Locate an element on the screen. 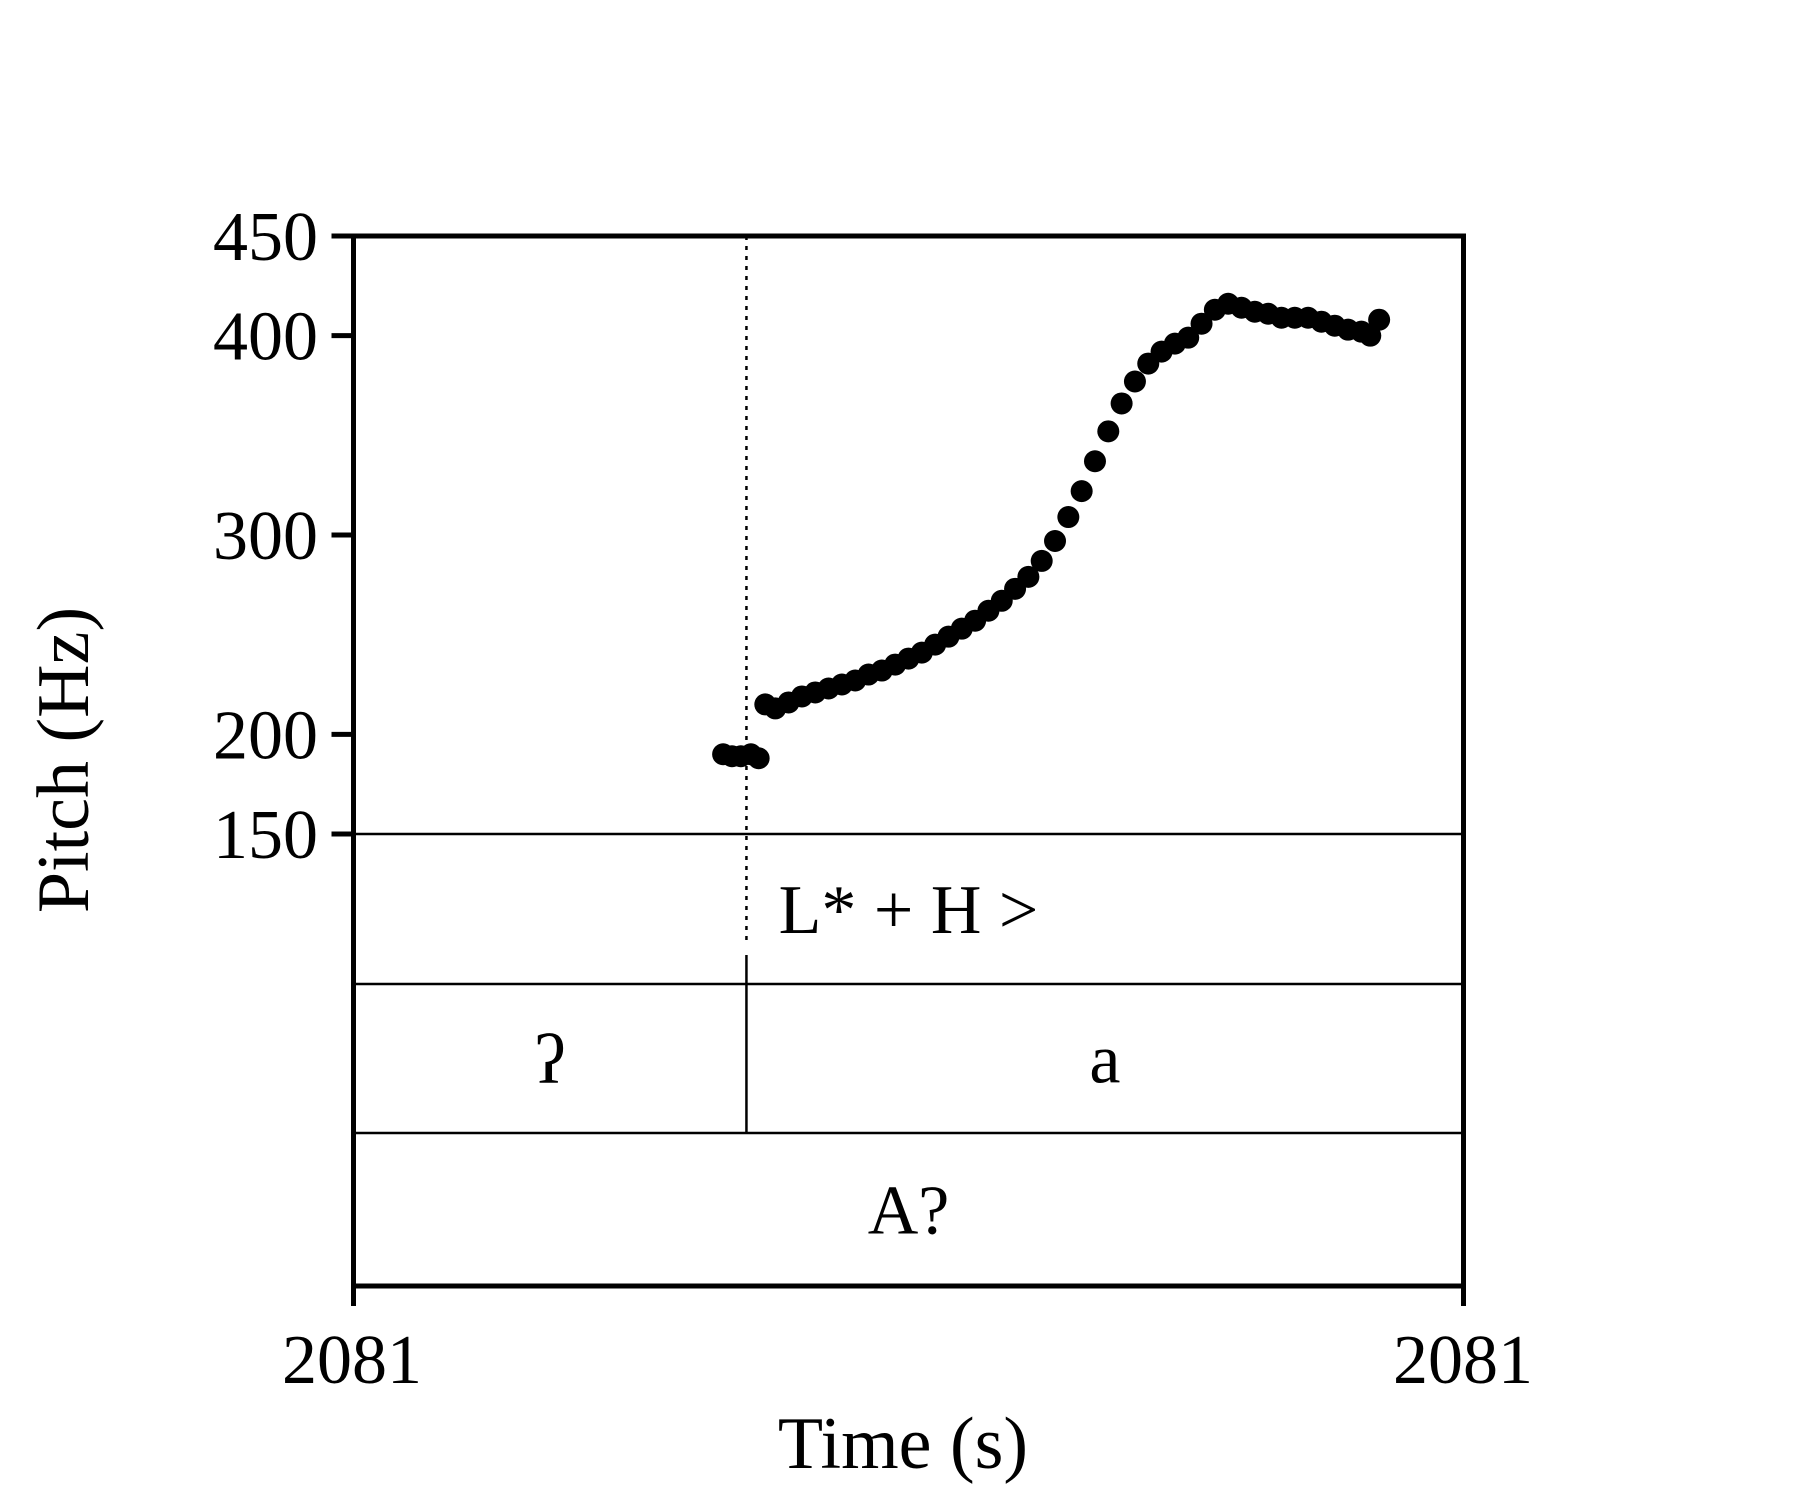  pitch-points is located at coordinates (1051, 531).